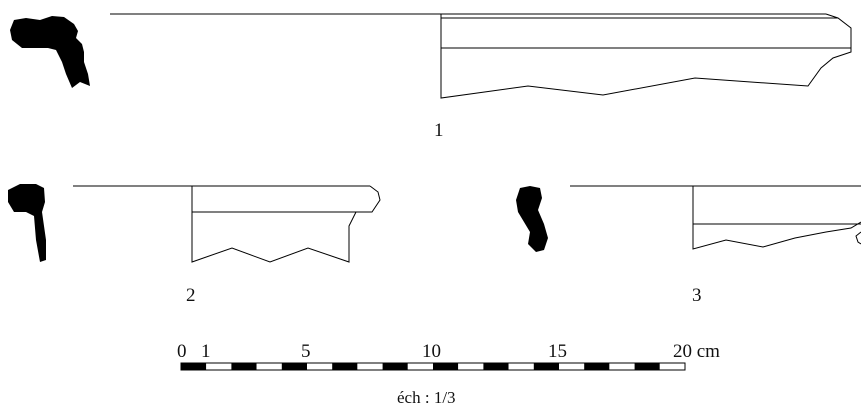  What do you see at coordinates (286, 224) in the screenshot?
I see `profile-2-outline` at bounding box center [286, 224].